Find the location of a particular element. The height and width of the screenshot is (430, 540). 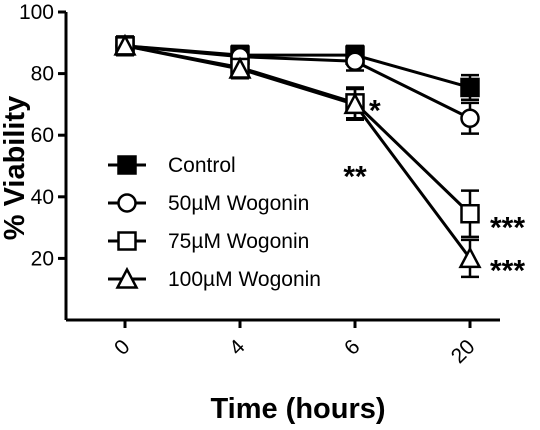

y-tick-label: 80 is located at coordinates (42, 74).